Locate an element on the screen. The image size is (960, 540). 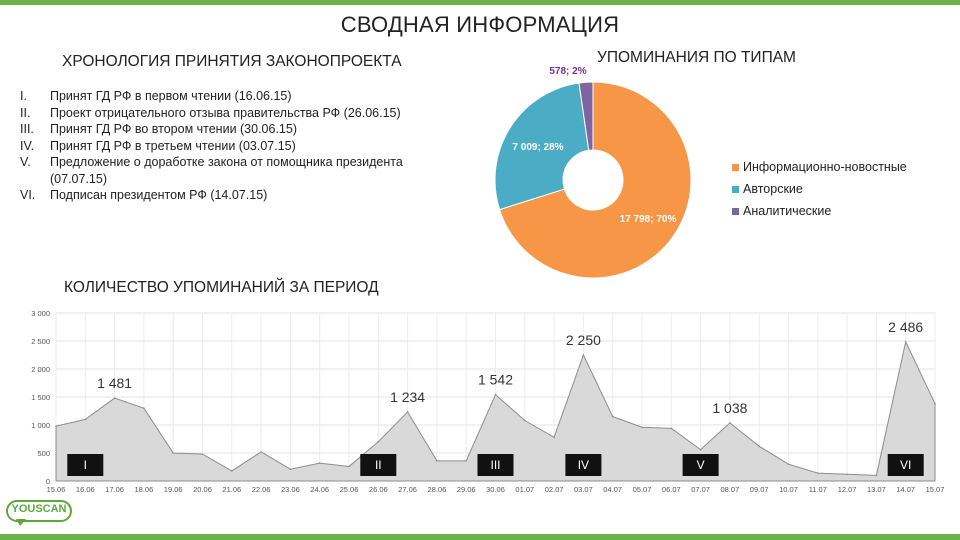
x-tick-label: 08.07 is located at coordinates (730, 489).